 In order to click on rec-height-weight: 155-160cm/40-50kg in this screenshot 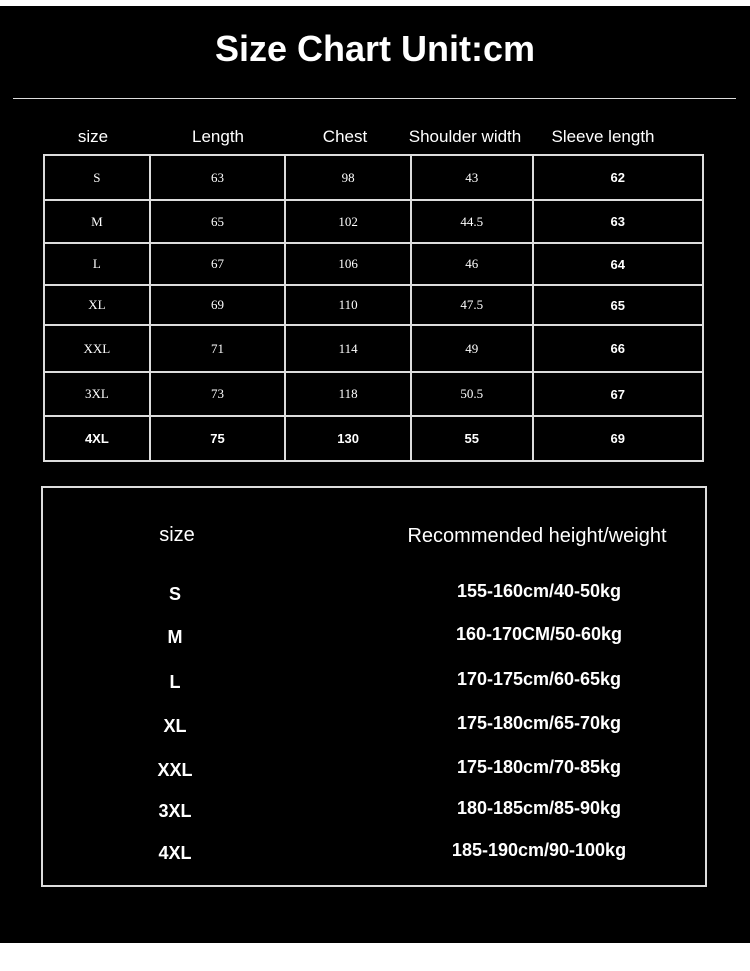, I will do `click(539, 591)`.